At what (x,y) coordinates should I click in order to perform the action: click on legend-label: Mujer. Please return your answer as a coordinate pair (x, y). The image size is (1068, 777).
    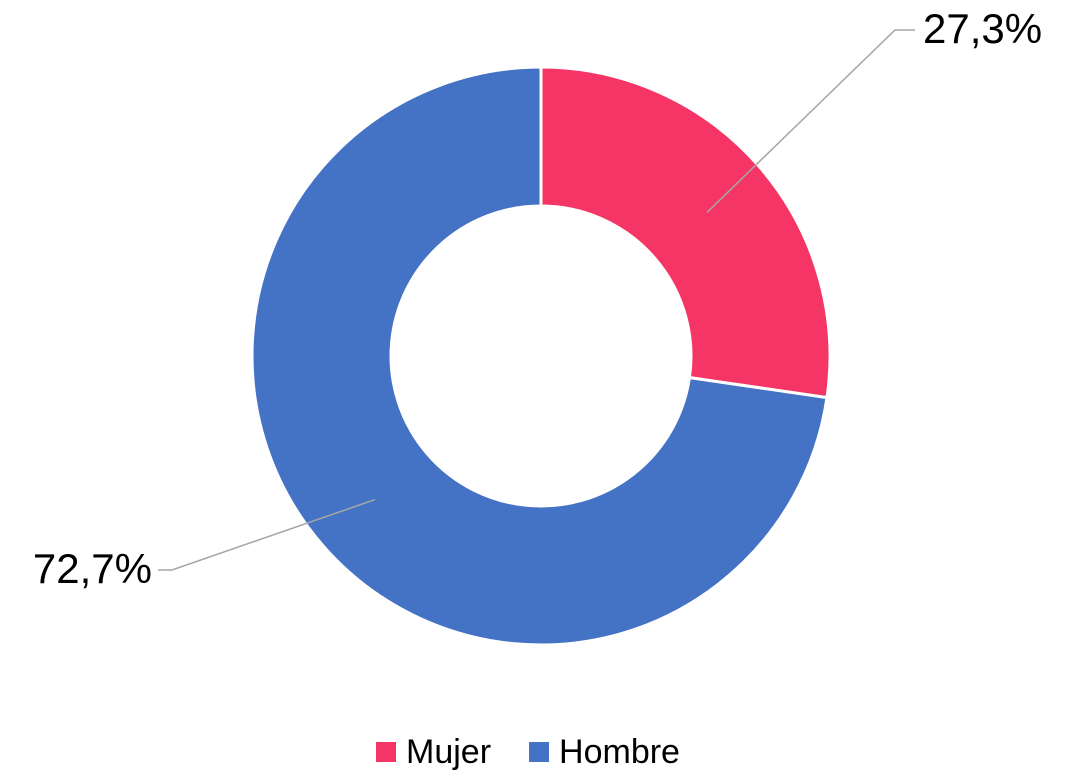
    Looking at the image, I should click on (448, 752).